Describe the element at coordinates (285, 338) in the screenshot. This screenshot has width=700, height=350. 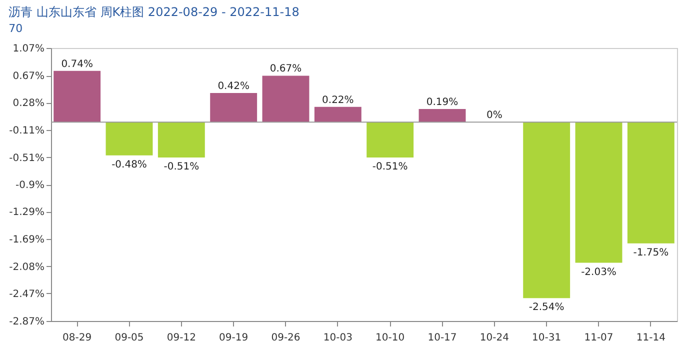
I see `x-tick-label: 09-26` at that location.